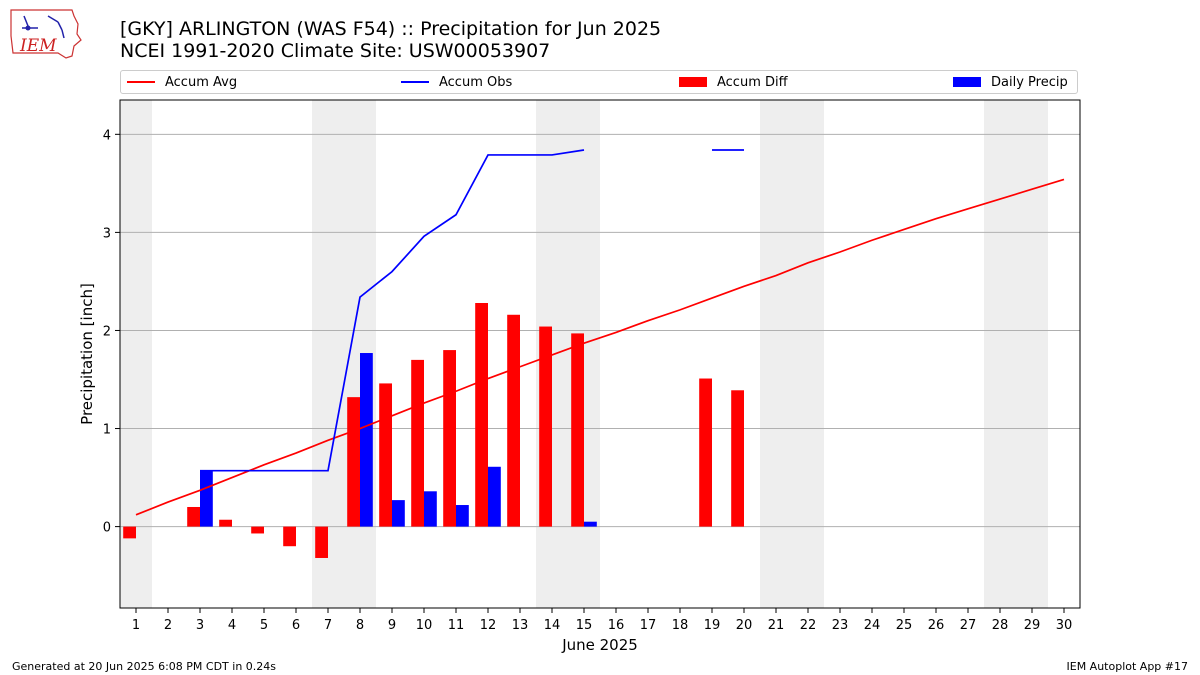 Image resolution: width=1200 pixels, height=675 pixels. Describe the element at coordinates (168, 625) in the screenshot. I see `x-tick-label-2: 2` at that location.